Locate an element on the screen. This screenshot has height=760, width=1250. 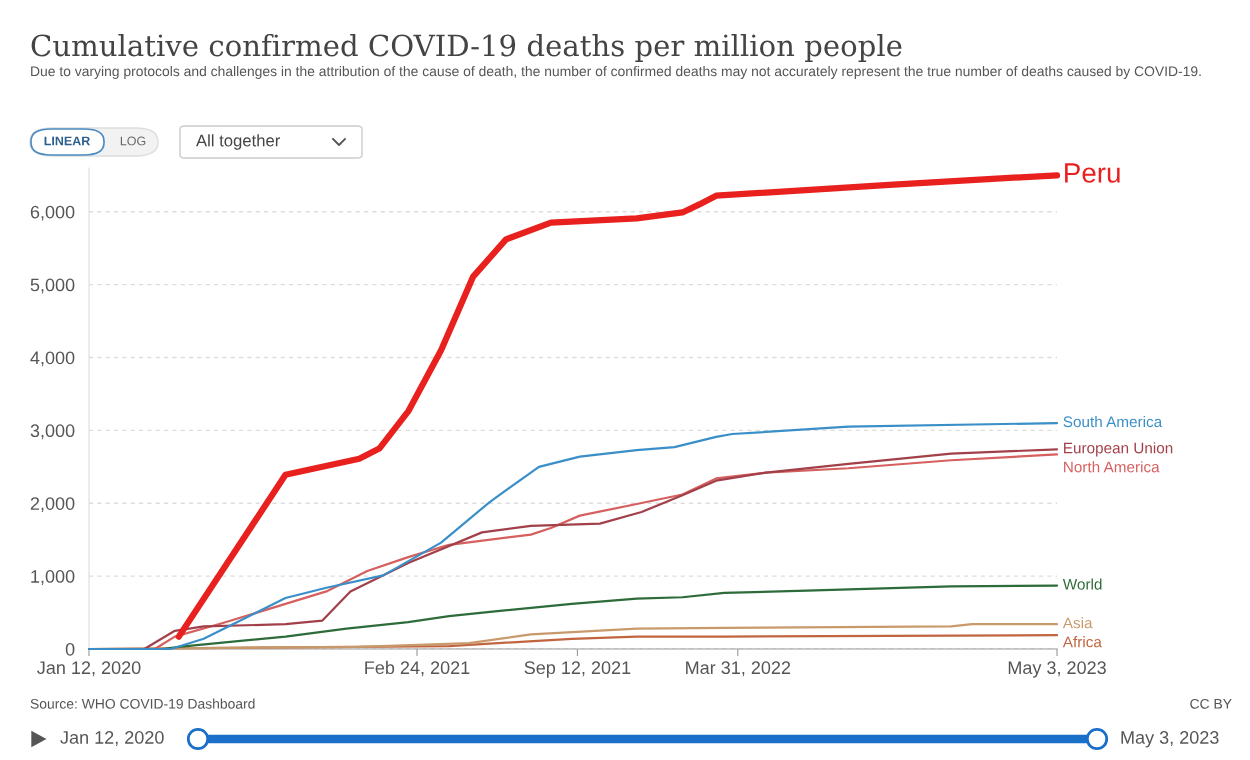
y-tick-label: 1,000 is located at coordinates (53, 577).